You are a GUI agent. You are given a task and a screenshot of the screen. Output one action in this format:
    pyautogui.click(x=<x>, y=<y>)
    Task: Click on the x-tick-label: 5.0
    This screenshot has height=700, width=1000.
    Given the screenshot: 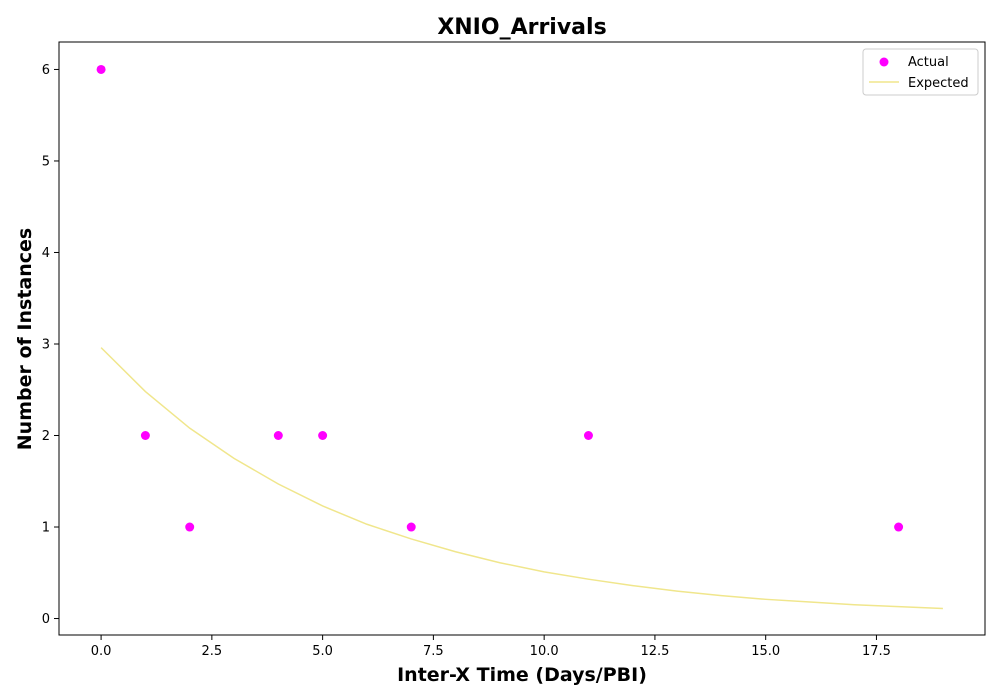 What is the action you would take?
    pyautogui.click(x=322, y=651)
    